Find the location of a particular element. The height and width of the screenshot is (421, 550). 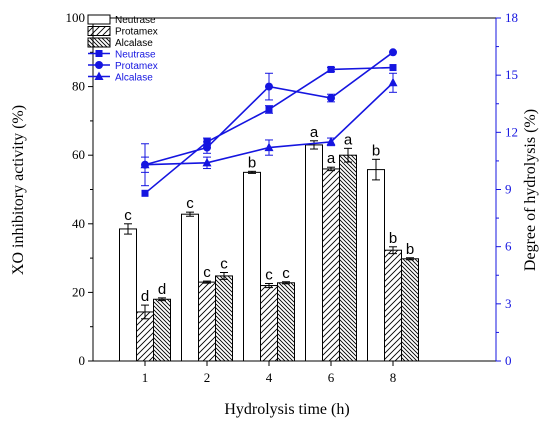

x-axis-label: Hydrolysis time (h) is located at coordinates (286, 409).